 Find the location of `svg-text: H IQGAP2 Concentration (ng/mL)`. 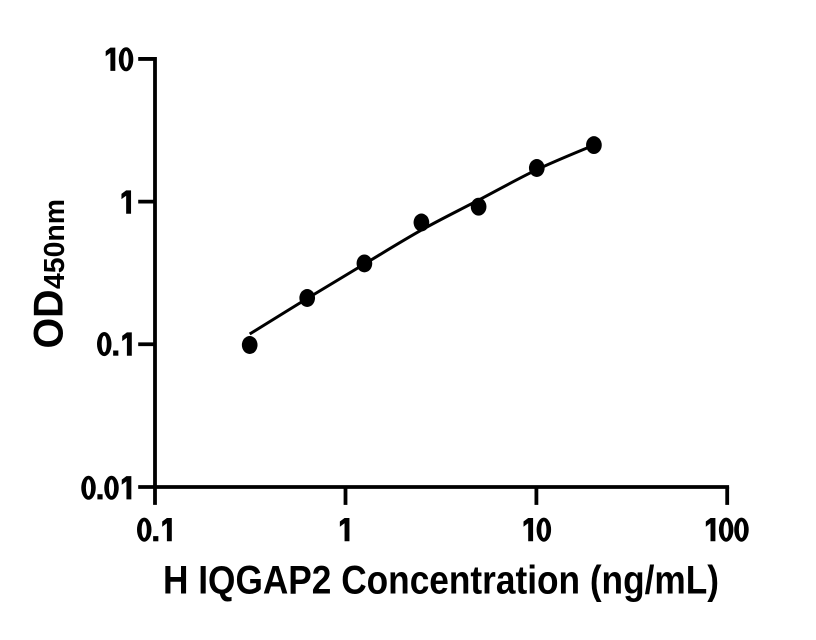

svg-text: H IQGAP2 Concentration (ng/mL) is located at coordinates (441, 580).